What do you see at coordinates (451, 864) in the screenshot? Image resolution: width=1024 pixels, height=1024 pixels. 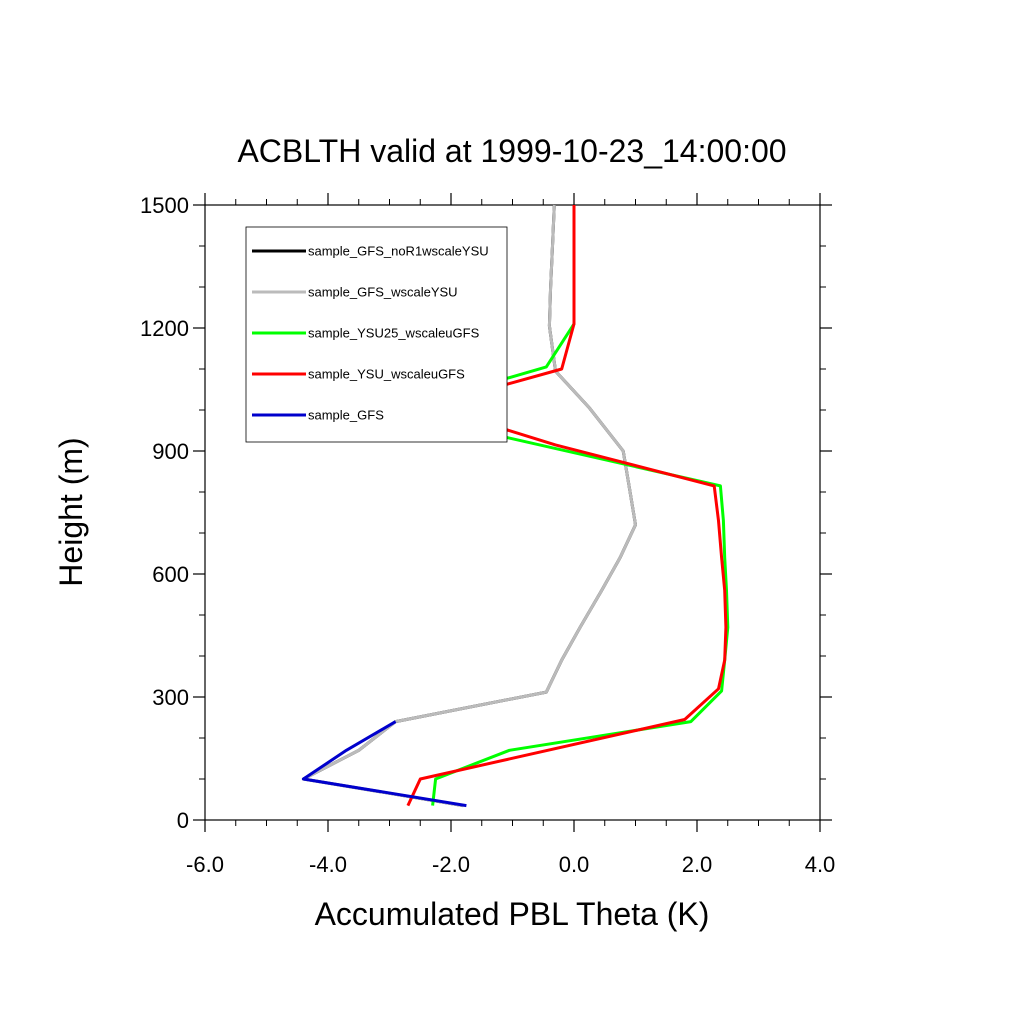 I see `x-tick-label: -2.0` at bounding box center [451, 864].